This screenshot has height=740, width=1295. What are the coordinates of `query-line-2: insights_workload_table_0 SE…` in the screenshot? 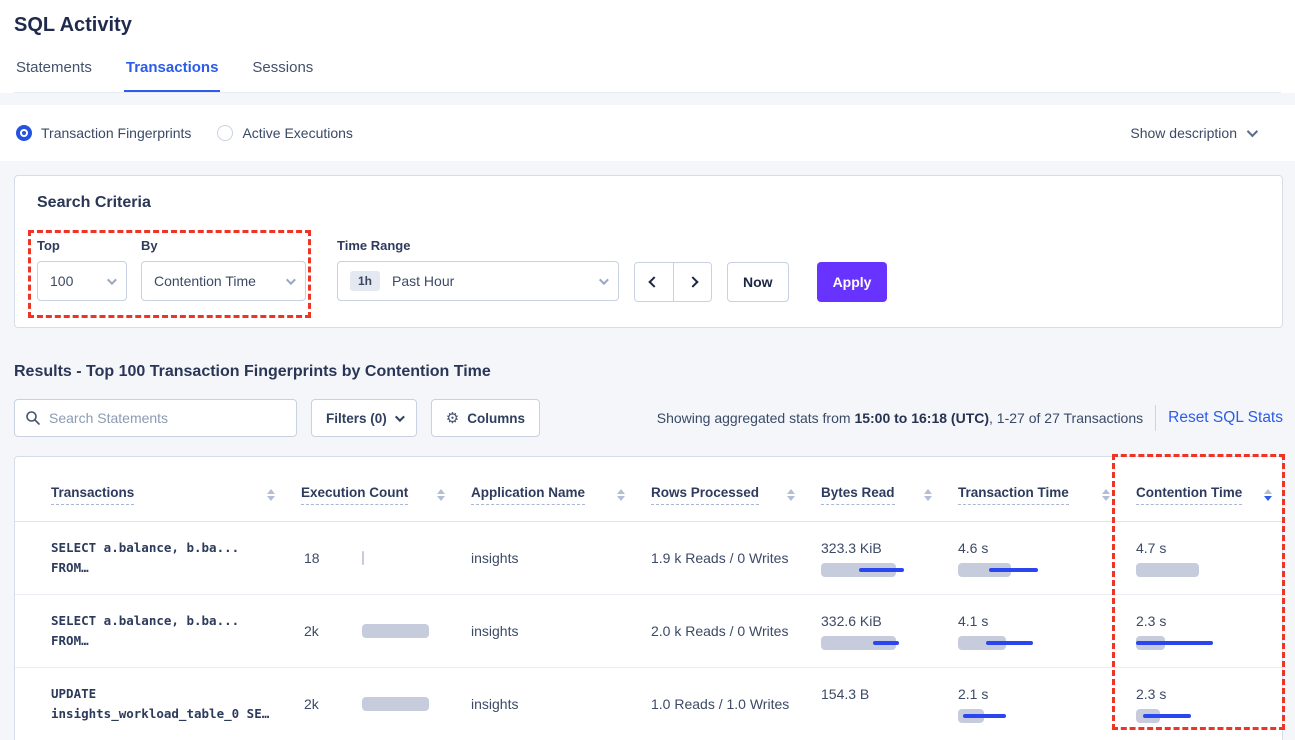 It's located at (160, 713).